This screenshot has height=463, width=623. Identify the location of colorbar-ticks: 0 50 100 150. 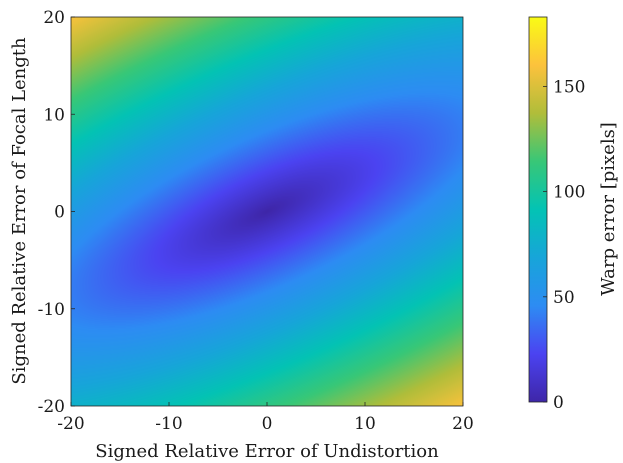
(564, 245).